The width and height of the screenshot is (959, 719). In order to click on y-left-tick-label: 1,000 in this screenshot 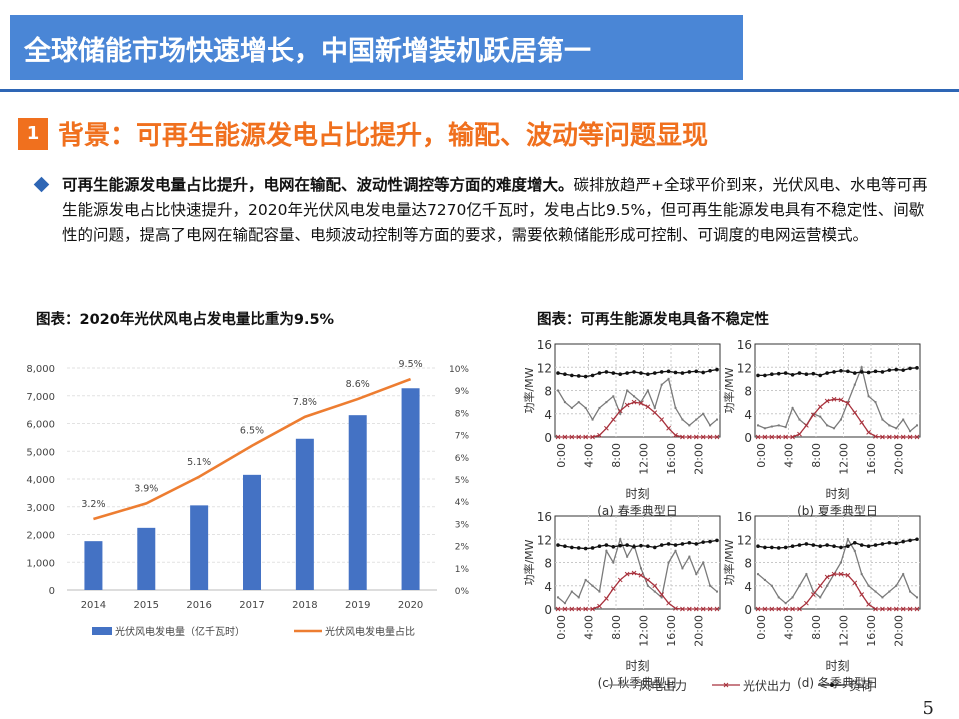, I will do `click(40, 563)`.